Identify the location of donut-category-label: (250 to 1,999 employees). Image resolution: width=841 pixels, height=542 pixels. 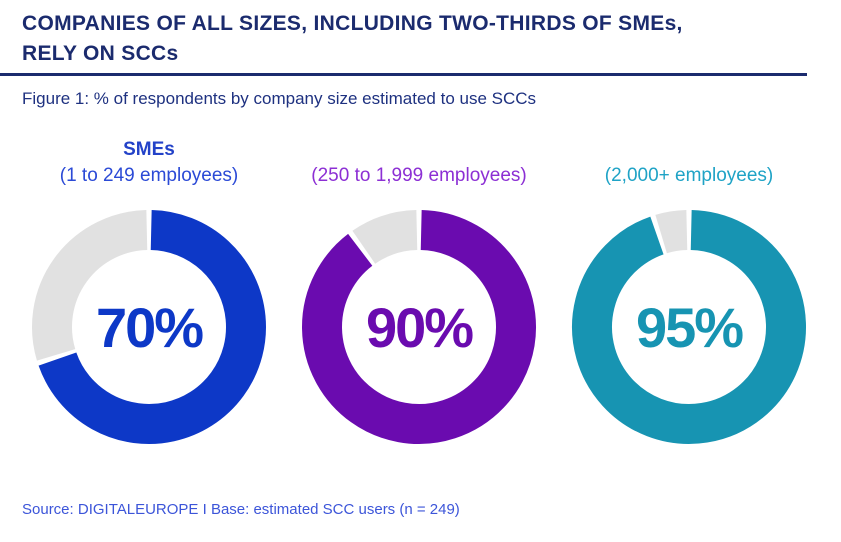
(419, 175).